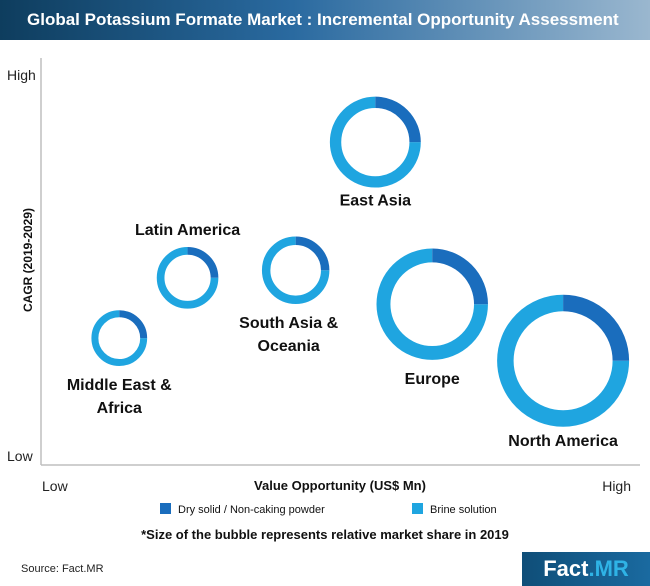 This screenshot has width=650, height=586. What do you see at coordinates (340, 485) in the screenshot?
I see `x-axis-title: Value Opportunity (US$ Mn)` at bounding box center [340, 485].